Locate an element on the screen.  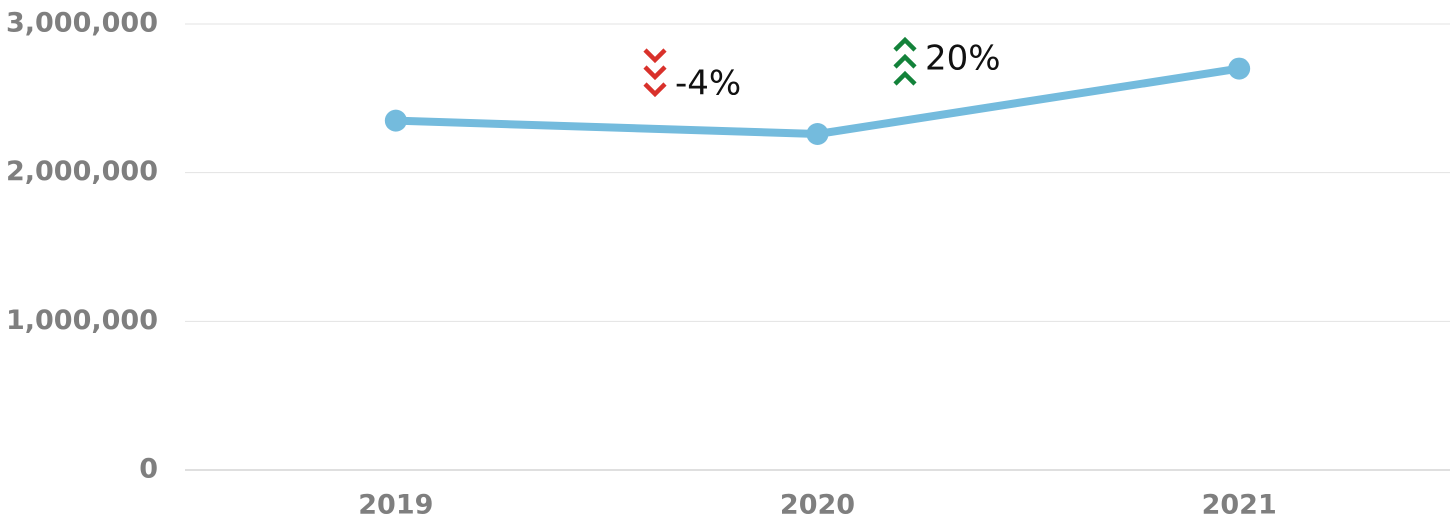
x-tick-label: 2021 is located at coordinates (1239, 505).